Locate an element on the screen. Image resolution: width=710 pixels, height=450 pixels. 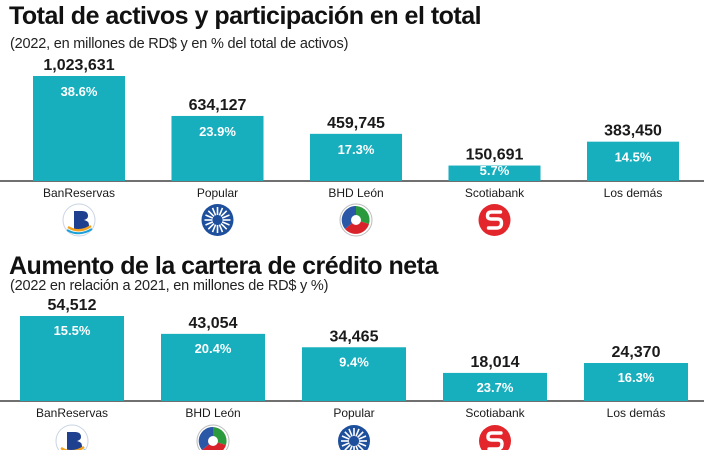
share-label: 23.7% is located at coordinates (495, 387).